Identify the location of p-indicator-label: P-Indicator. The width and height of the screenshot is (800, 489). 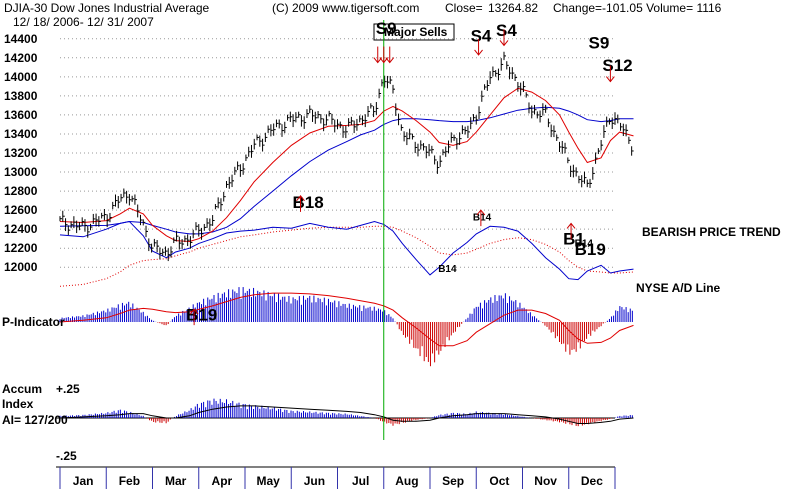
(33, 322).